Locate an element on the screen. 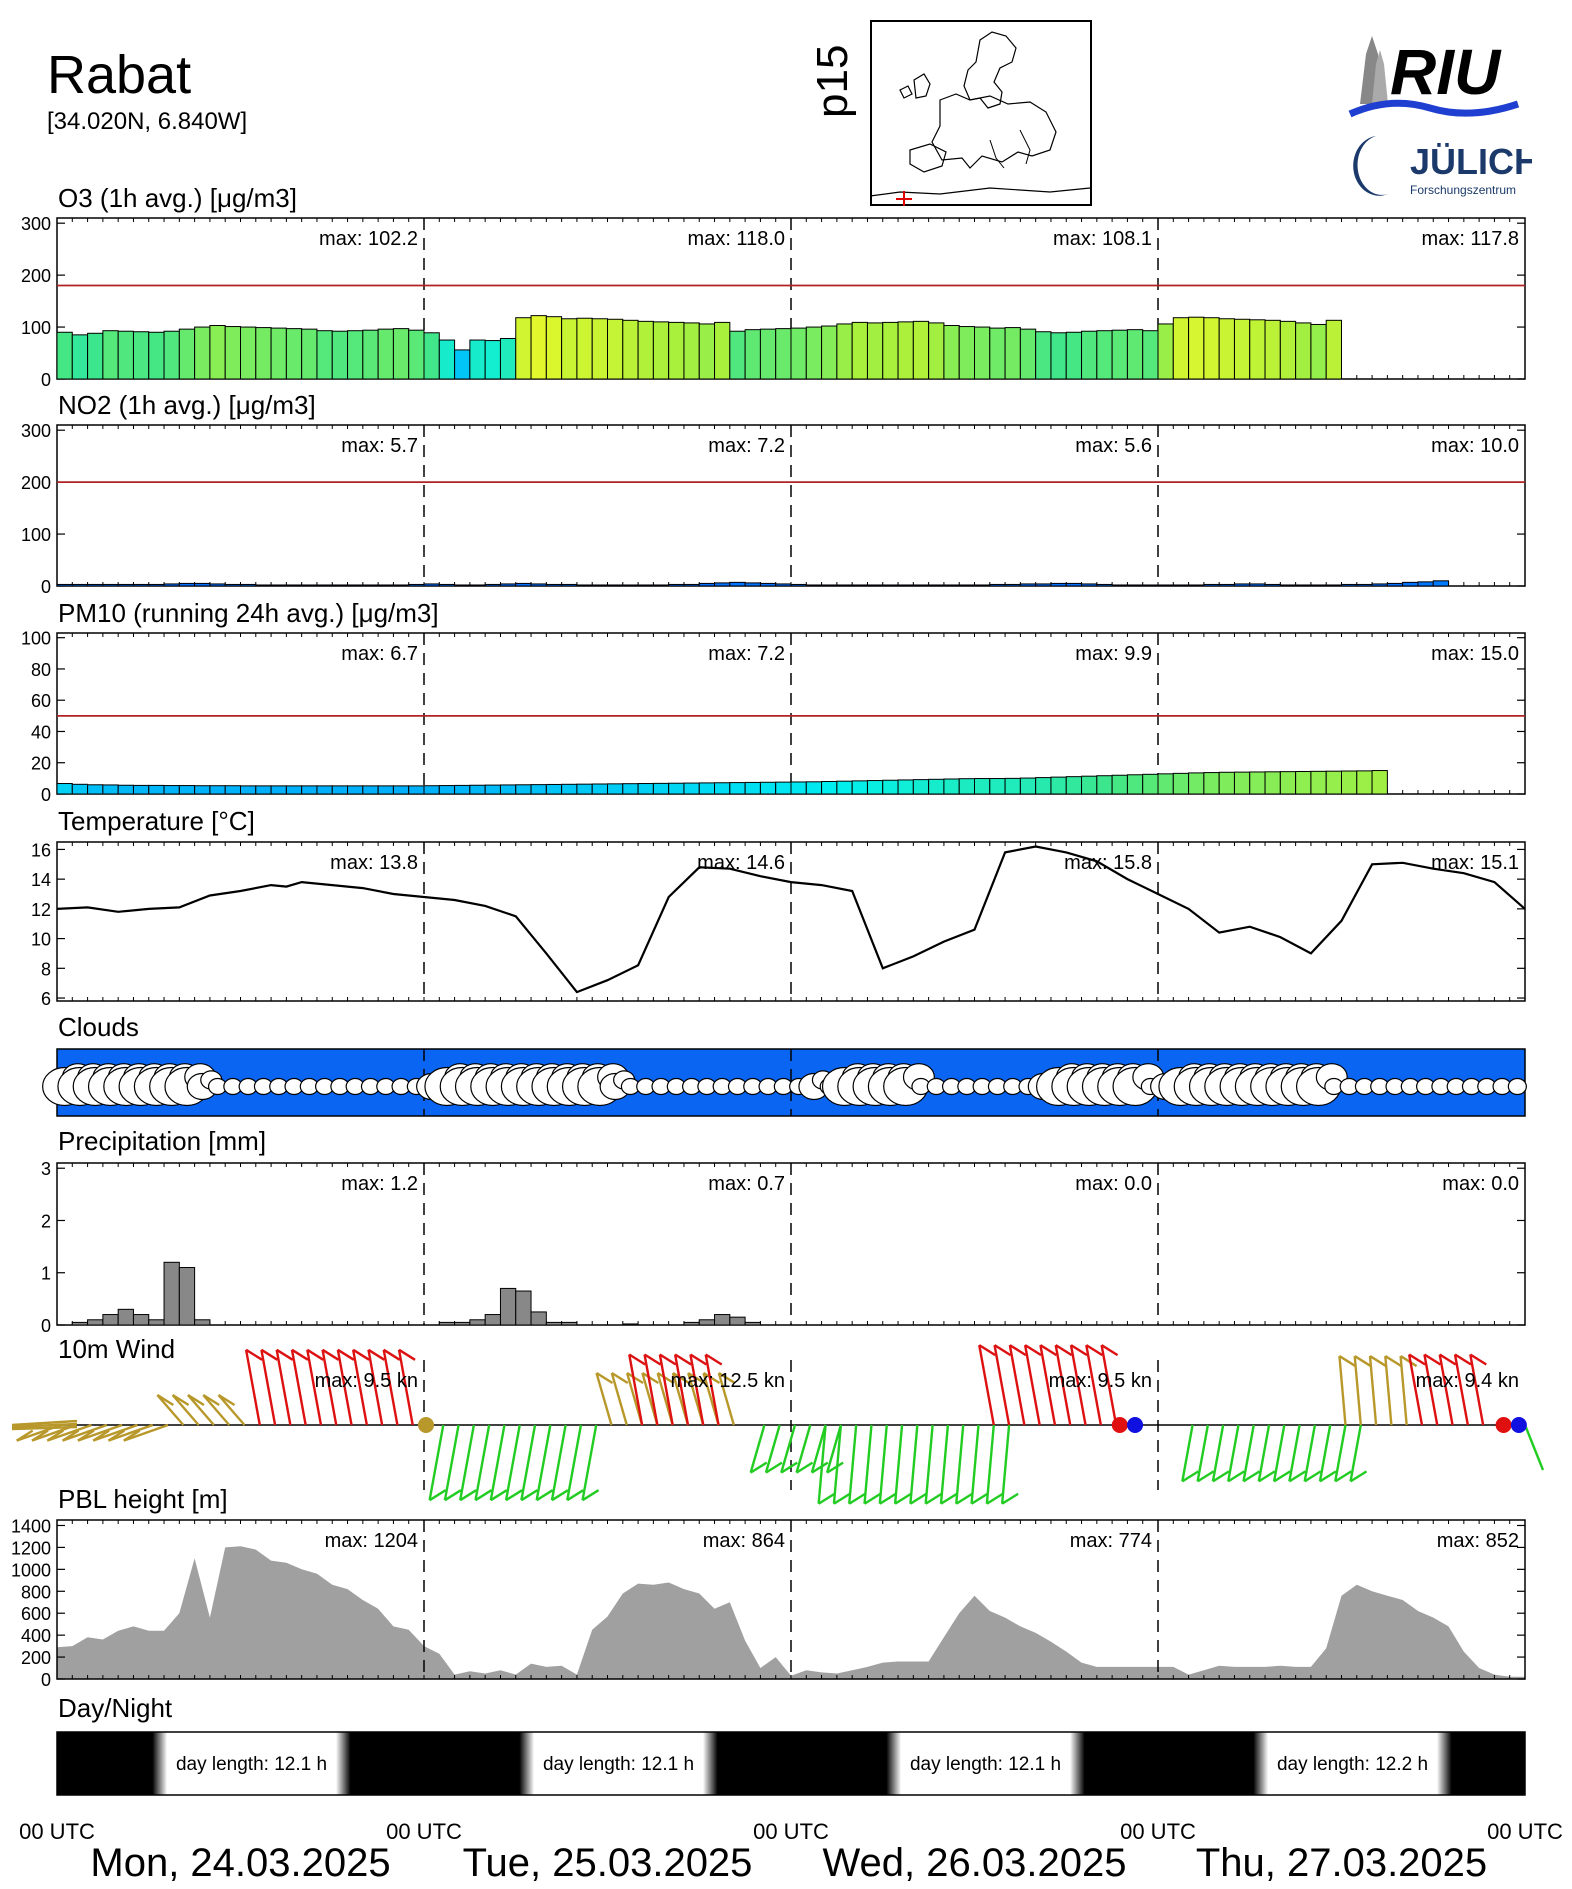 The image size is (1572, 1889). o3-y-tick-label: 200 is located at coordinates (36, 276).